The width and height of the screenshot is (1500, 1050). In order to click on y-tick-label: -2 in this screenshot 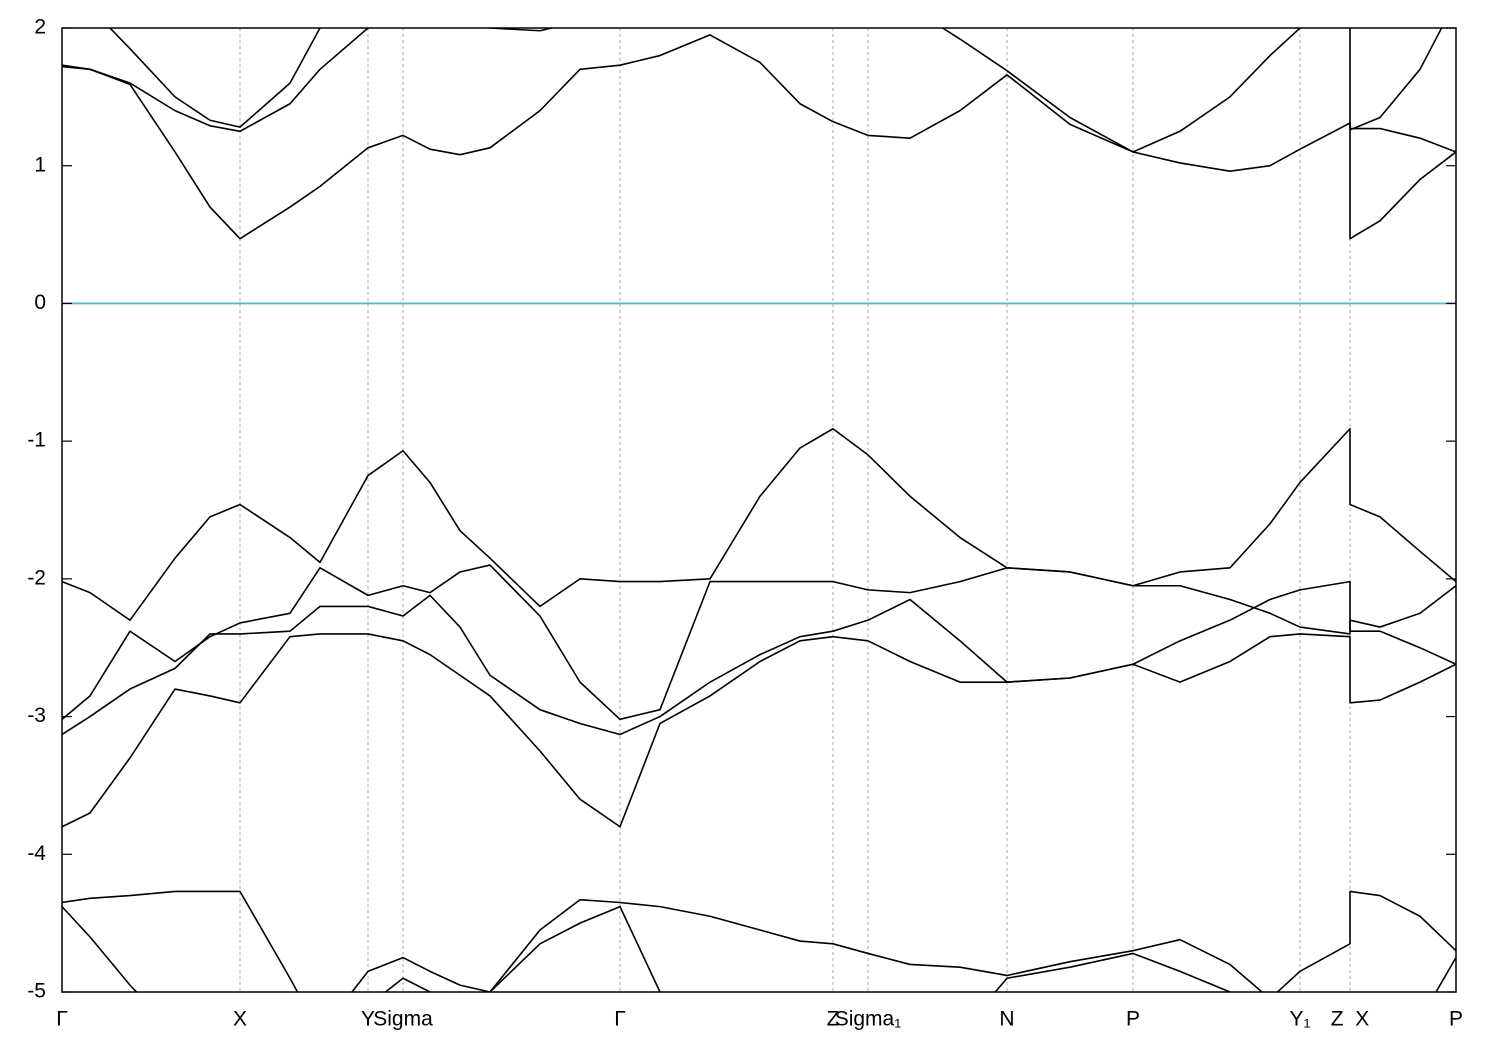, I will do `click(36, 577)`.